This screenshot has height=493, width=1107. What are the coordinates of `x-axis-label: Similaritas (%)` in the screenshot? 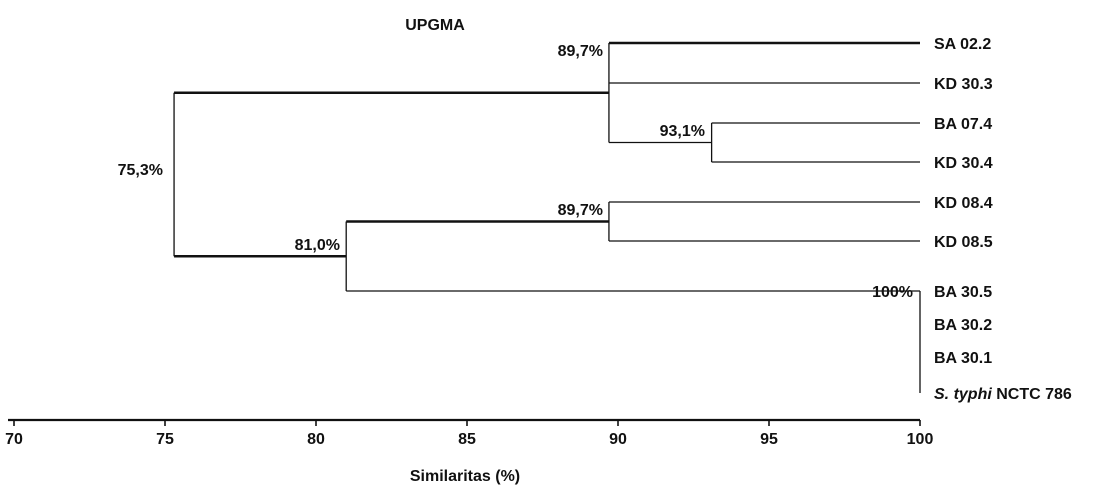 It's located at (465, 476).